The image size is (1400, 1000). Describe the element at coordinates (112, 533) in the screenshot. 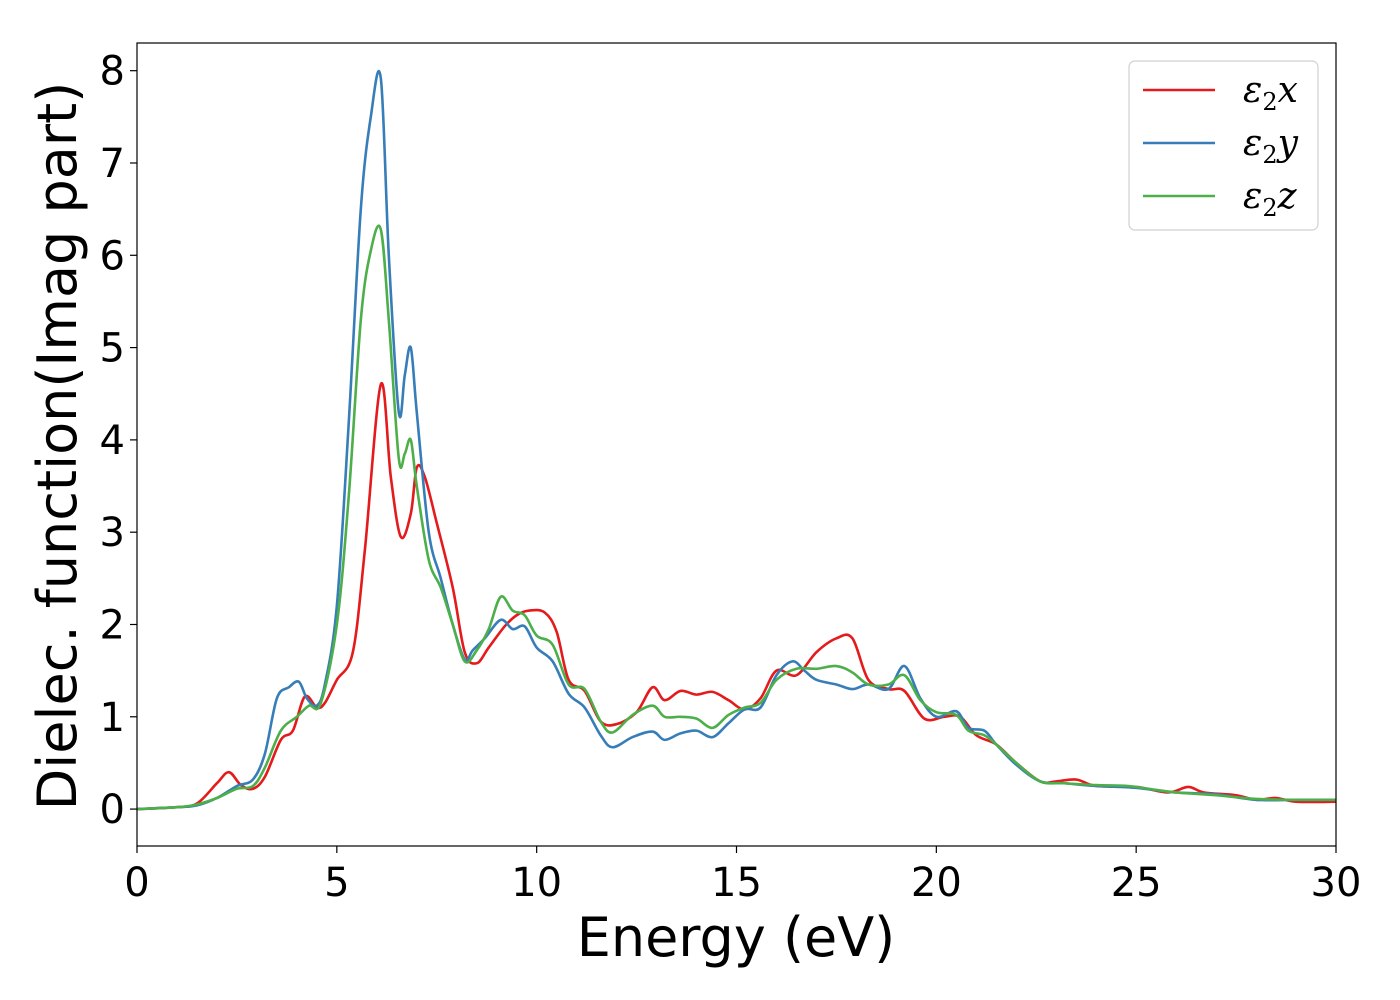

I see `y-tick-label: 3` at that location.